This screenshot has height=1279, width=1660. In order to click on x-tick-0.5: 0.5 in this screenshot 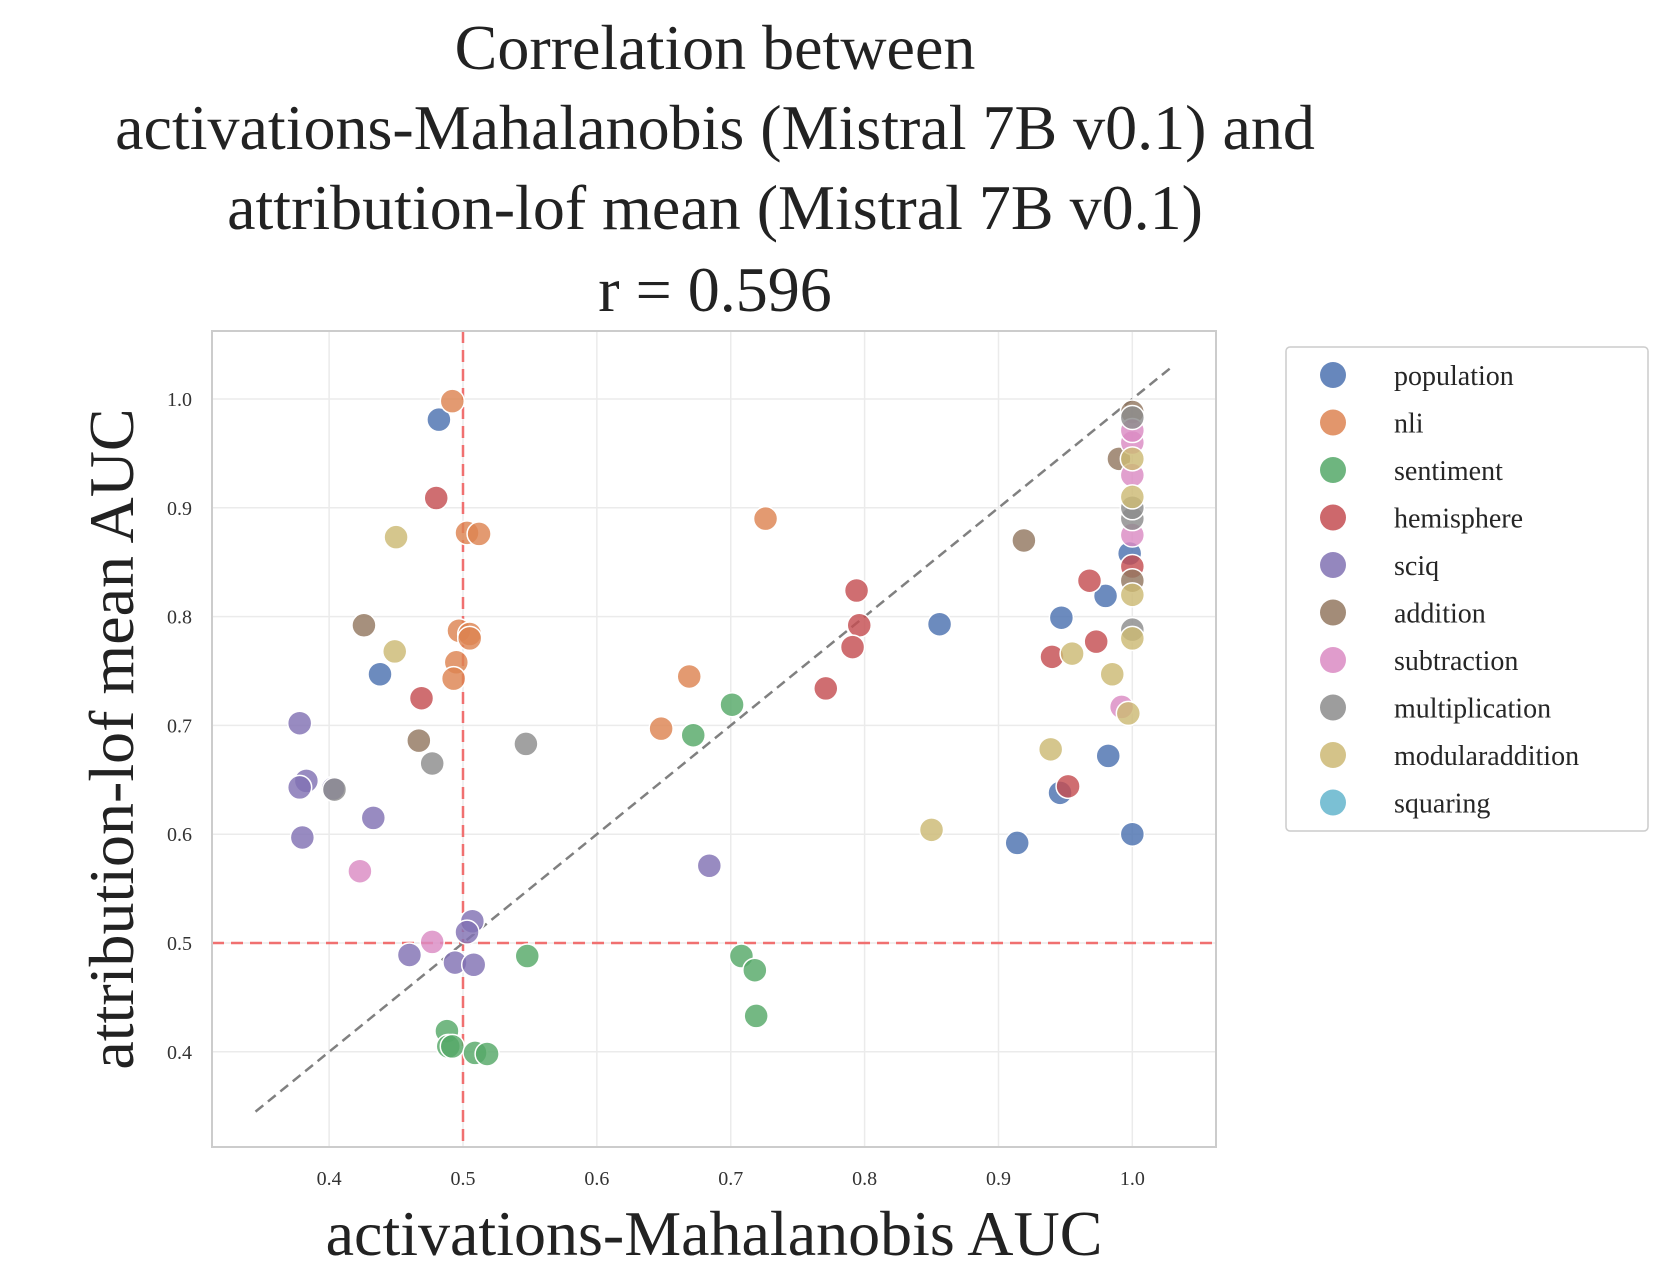, I will do `click(463, 1179)`.